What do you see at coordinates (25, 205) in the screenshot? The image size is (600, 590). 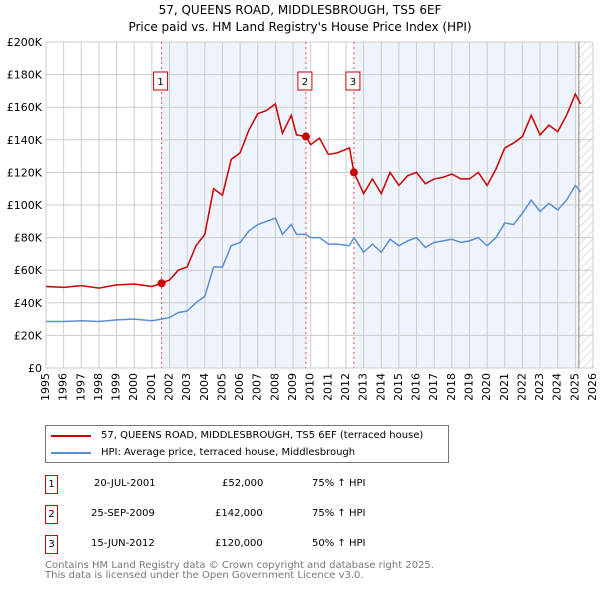 I see `y-tick-label: £100K` at bounding box center [25, 205].